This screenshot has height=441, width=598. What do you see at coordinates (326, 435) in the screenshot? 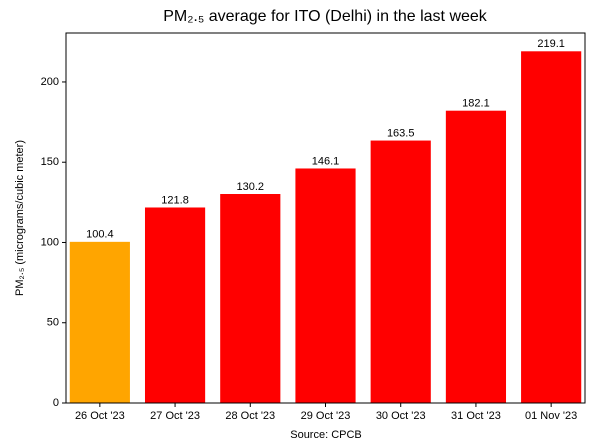
I see `x-axis-label: Source: CPCB` at bounding box center [326, 435].